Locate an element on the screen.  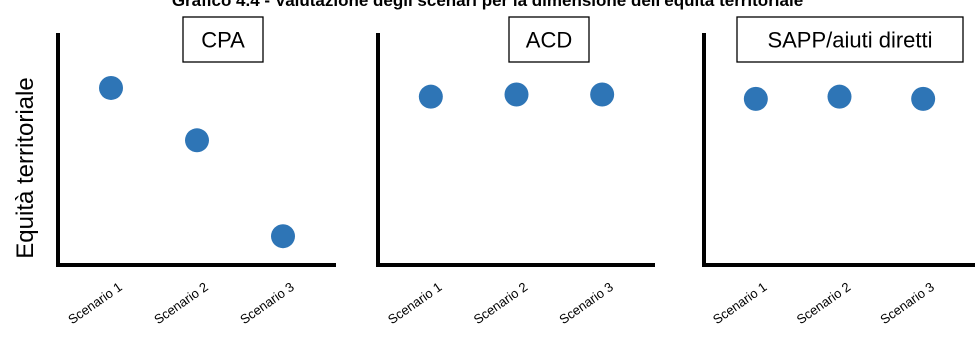
panel-3-tick-label-3: Scenario 3 is located at coordinates (907, 303).